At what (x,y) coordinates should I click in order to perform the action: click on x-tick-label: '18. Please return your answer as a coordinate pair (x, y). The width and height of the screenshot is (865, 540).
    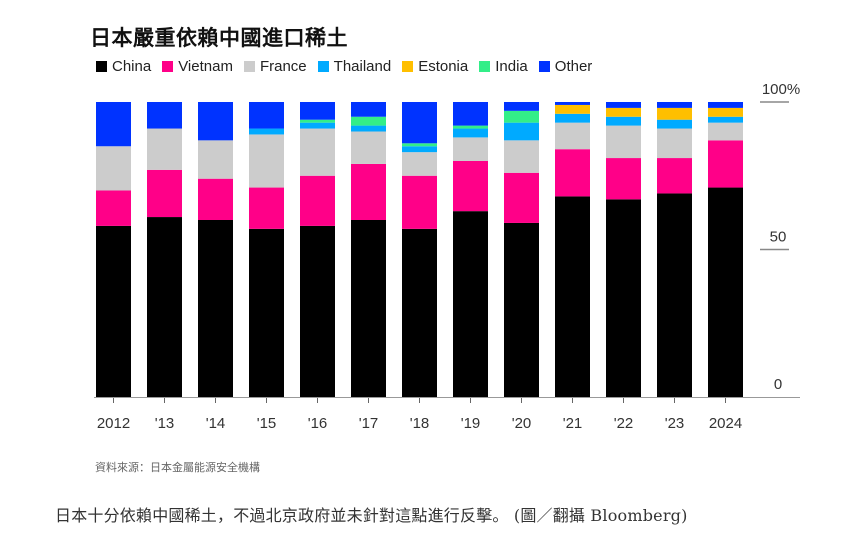
    Looking at the image, I should click on (420, 423).